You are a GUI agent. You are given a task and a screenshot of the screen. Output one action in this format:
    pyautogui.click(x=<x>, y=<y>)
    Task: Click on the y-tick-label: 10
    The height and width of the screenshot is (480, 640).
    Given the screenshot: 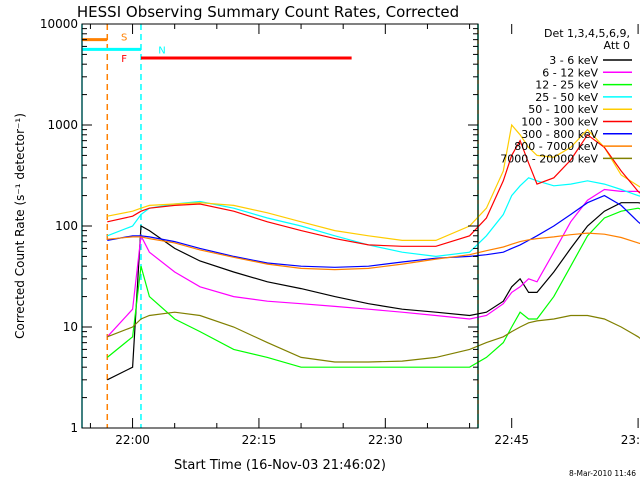 What is the action you would take?
    pyautogui.click(x=70, y=327)
    